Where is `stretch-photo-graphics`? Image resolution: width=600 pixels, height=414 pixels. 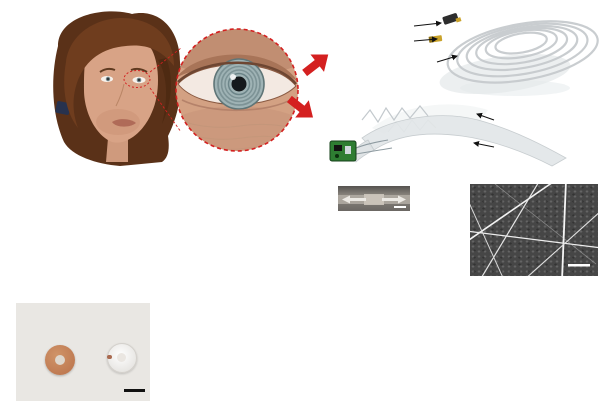 stretch-photo-graphics is located at coordinates (374, 201).